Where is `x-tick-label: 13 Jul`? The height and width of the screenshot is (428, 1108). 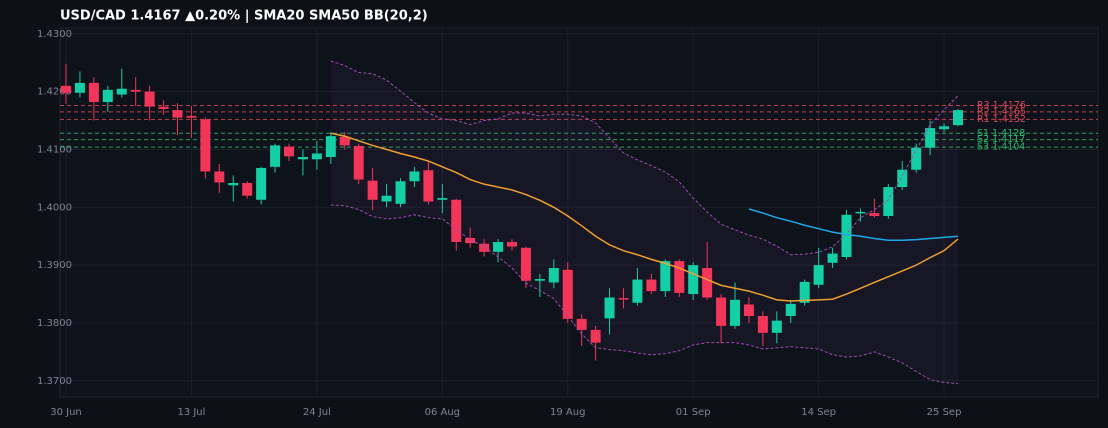 x-tick-label: 13 Jul is located at coordinates (191, 412).